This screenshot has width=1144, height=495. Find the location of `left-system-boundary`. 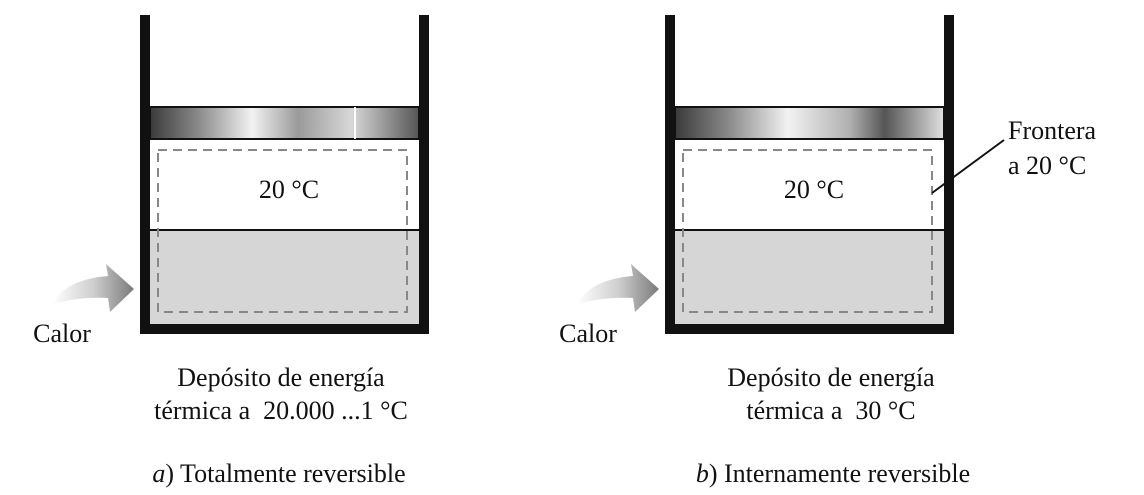

left-system-boundary is located at coordinates (282, 231).